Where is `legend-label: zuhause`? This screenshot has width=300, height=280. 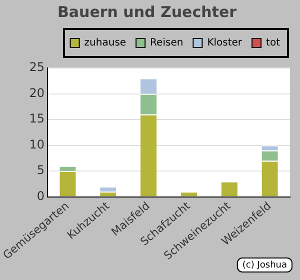 legend-label: zuhause is located at coordinates (105, 43).